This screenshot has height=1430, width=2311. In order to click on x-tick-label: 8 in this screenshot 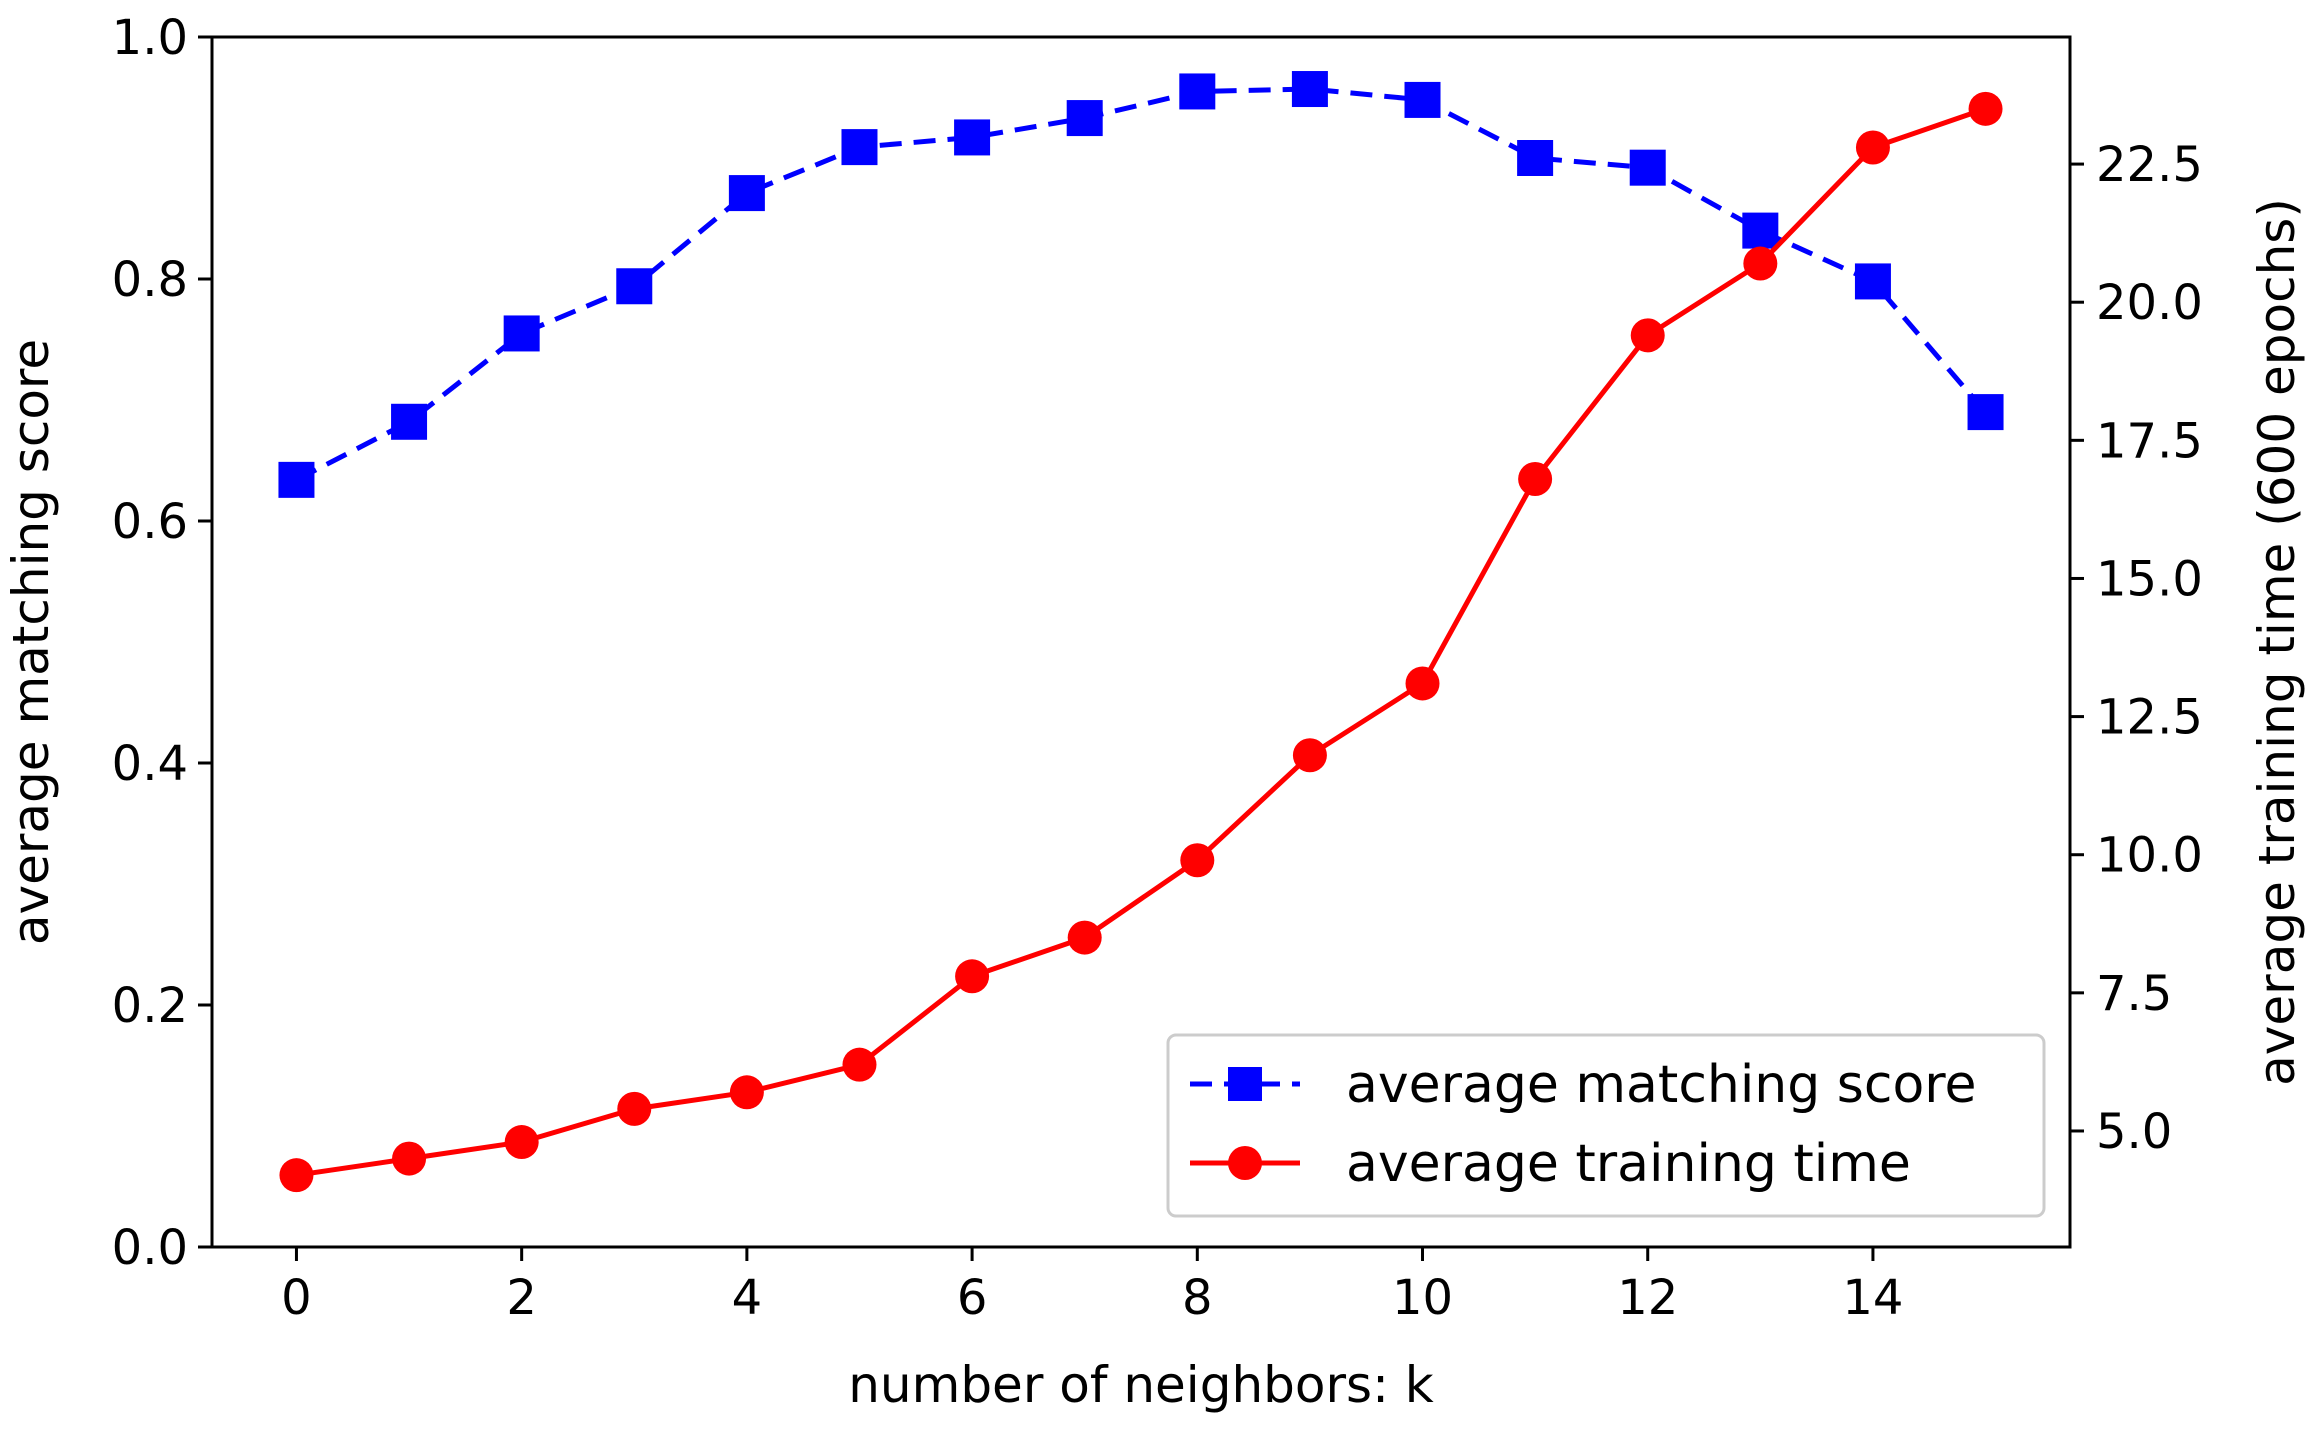, I will do `click(1197, 1298)`.